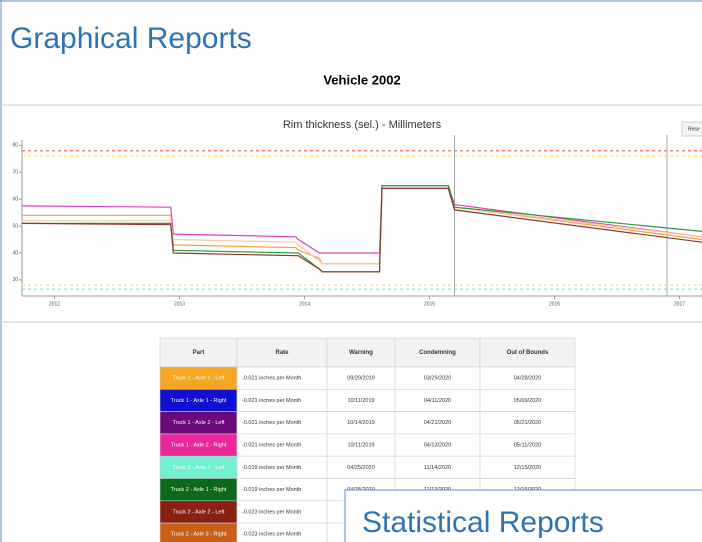 This screenshot has height=542, width=702. Describe the element at coordinates (15, 226) in the screenshot. I see `y-tick-label: 50` at that location.